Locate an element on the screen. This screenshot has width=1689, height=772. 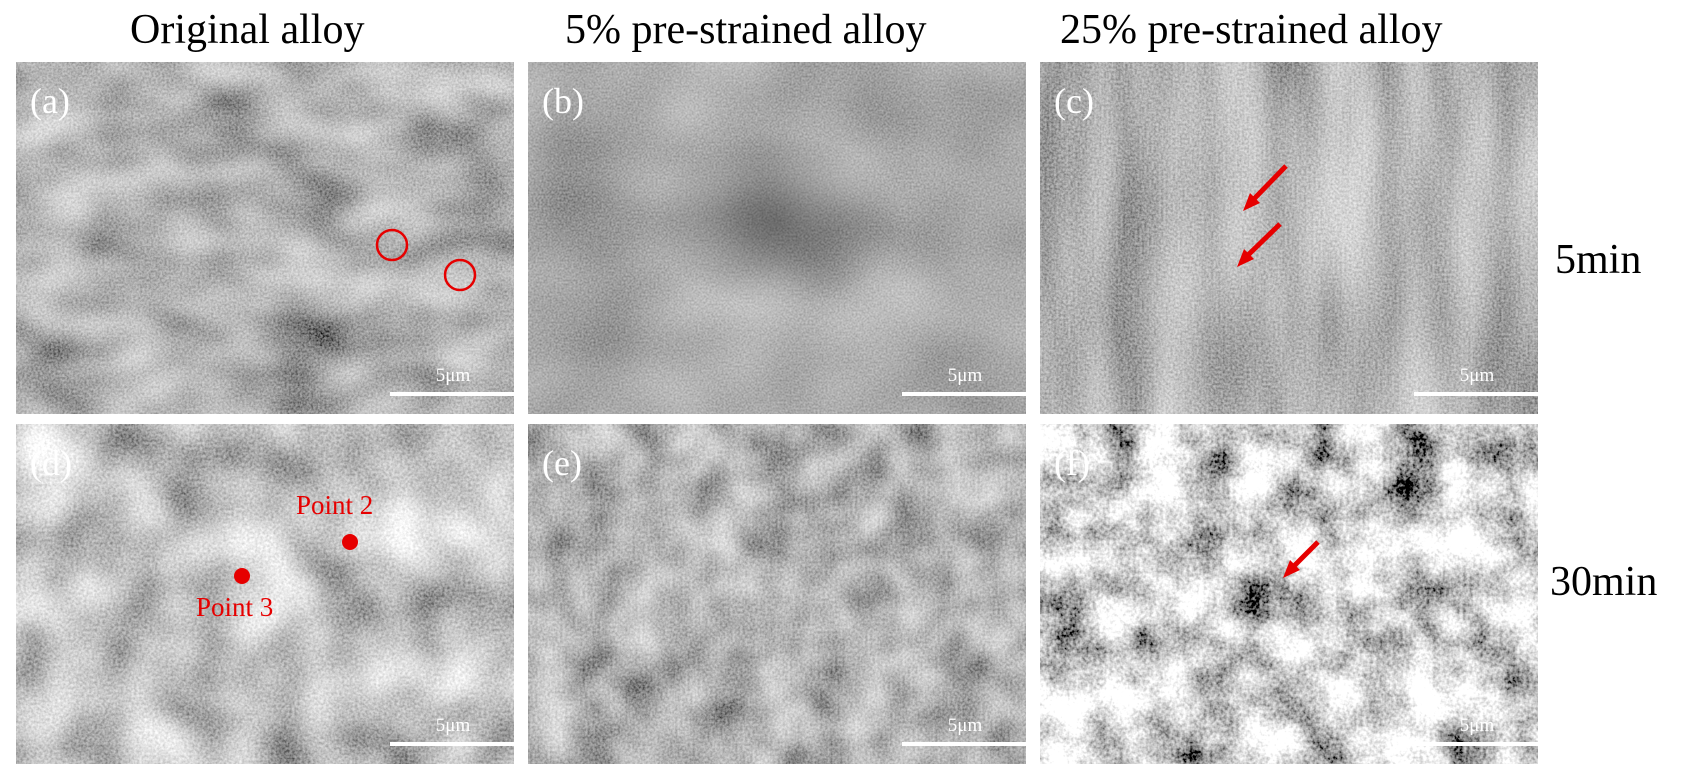
panel-label: (f) is located at coordinates (1072, 463).